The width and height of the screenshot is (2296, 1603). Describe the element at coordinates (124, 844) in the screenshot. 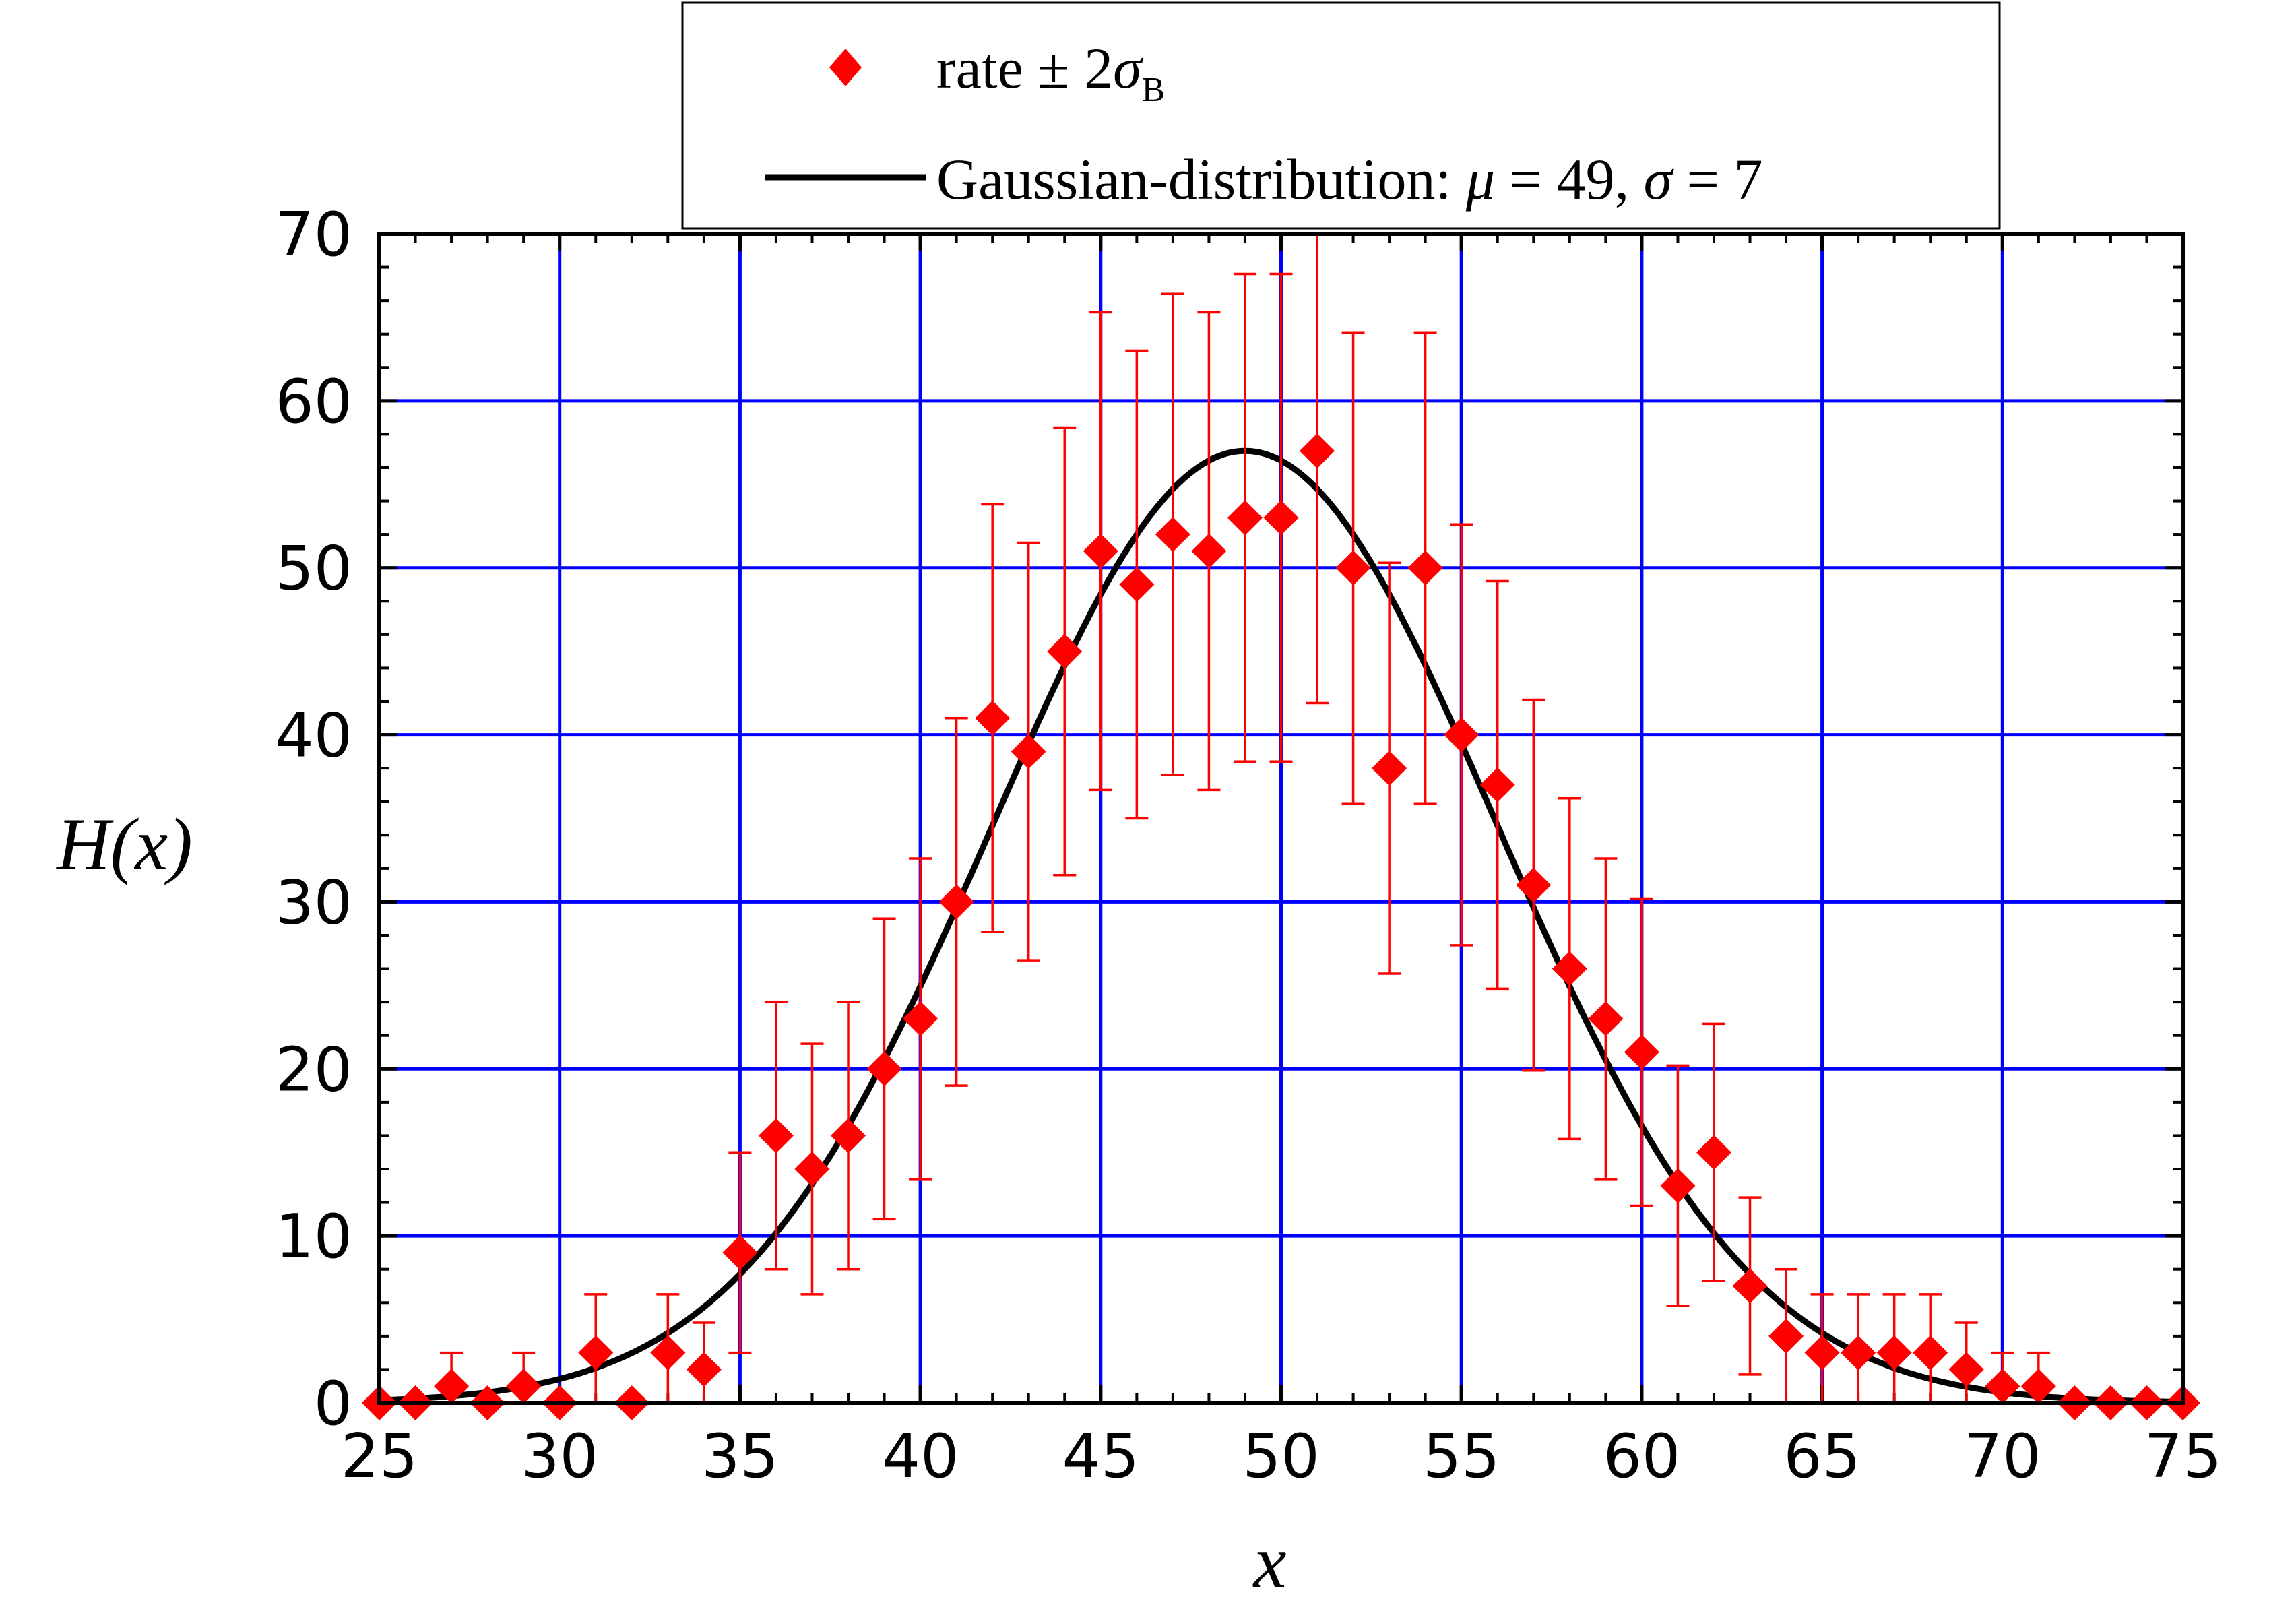

I see `y-axis-title: H(x)` at that location.